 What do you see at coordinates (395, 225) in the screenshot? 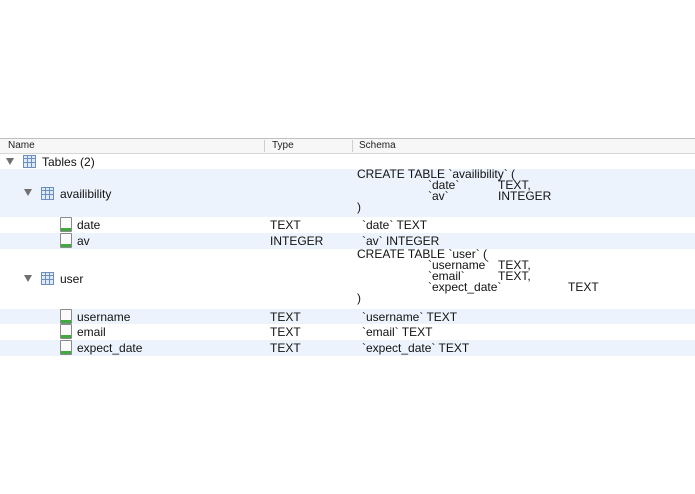
I see `column-schema: `date` TEXT` at bounding box center [395, 225].